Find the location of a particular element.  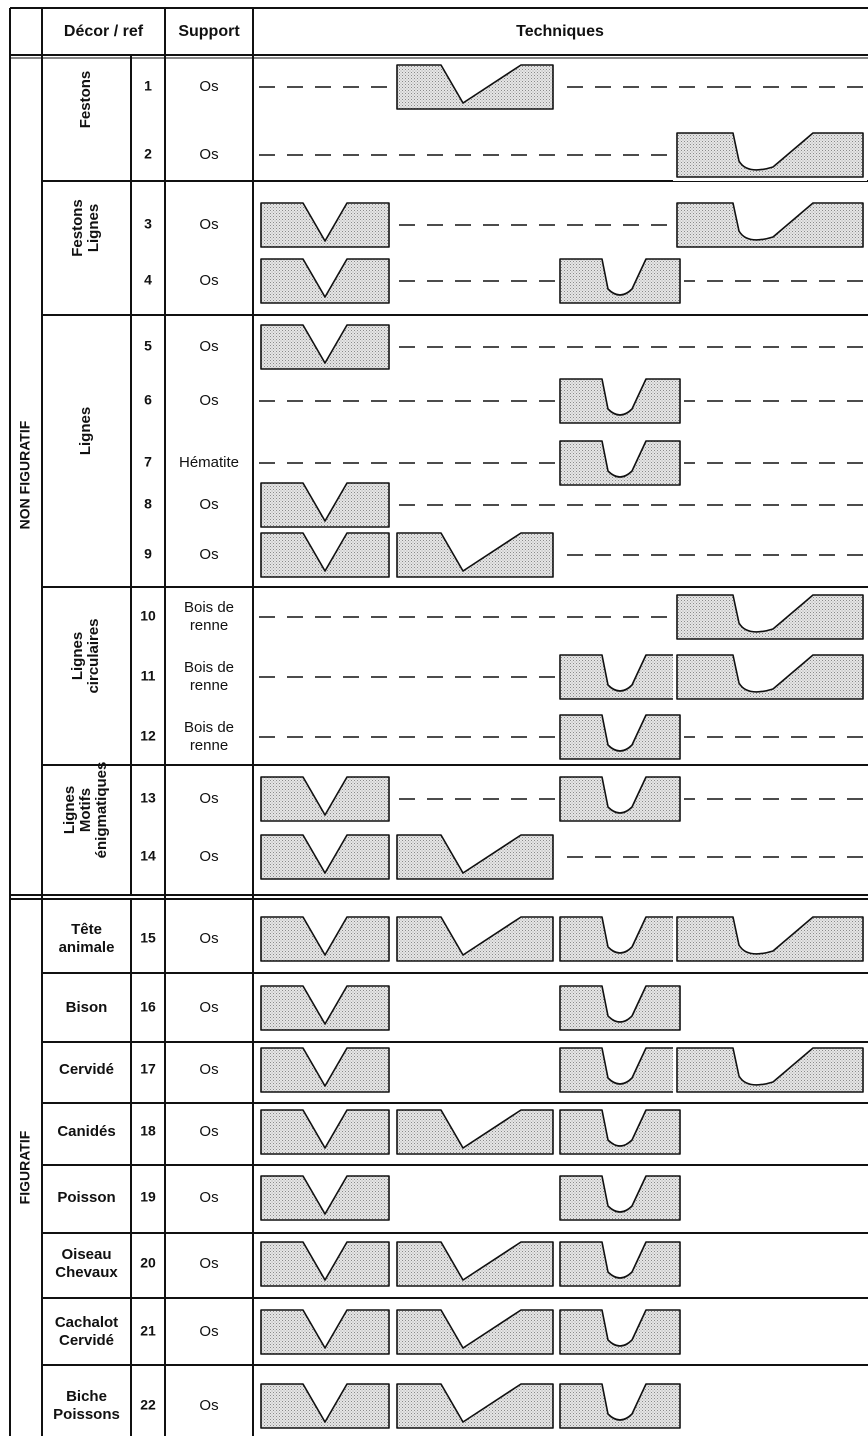

row-ref: 21 is located at coordinates (148, 1331).